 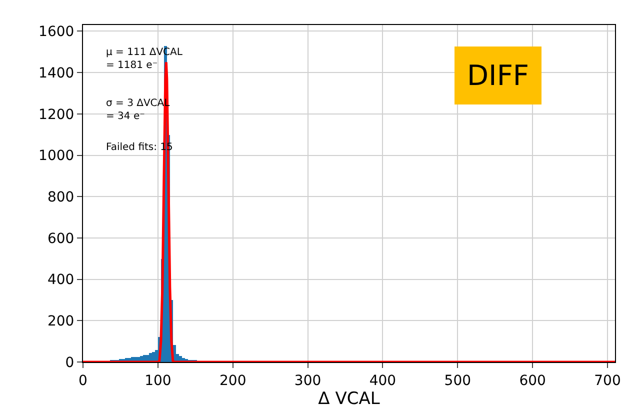 I want to click on y-tick-label: 600, so click(x=60, y=238).